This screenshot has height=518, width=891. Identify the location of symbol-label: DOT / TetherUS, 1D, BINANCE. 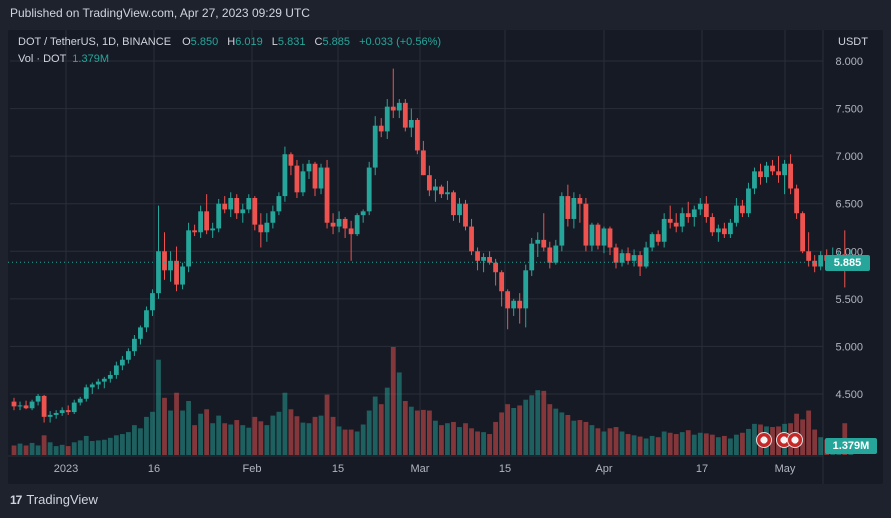
(95, 42).